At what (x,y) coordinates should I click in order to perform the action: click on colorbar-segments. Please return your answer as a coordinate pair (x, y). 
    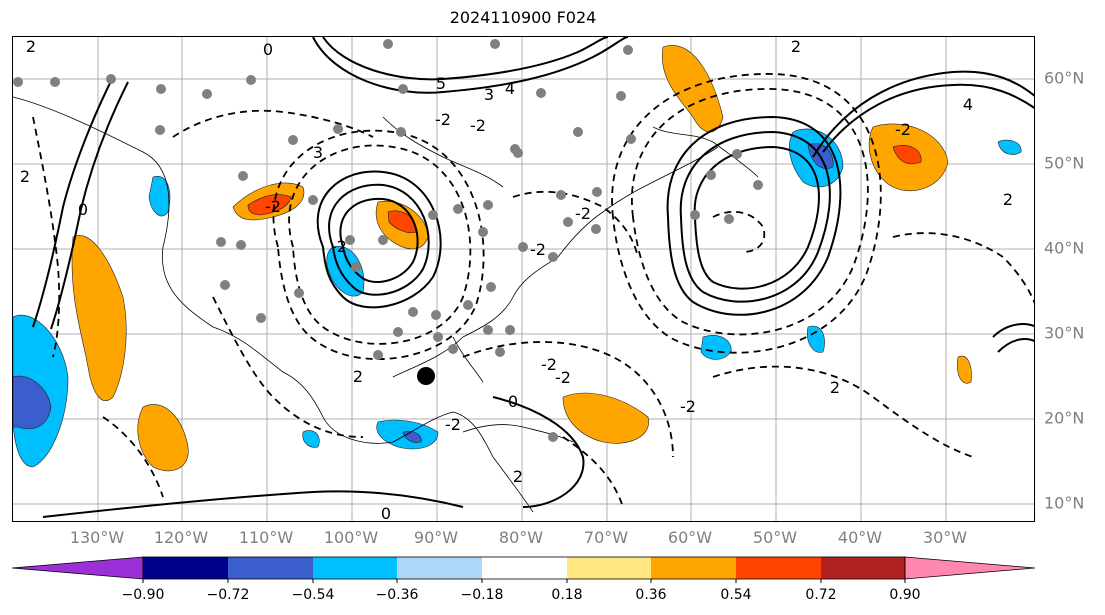
    Looking at the image, I should click on (523, 569).